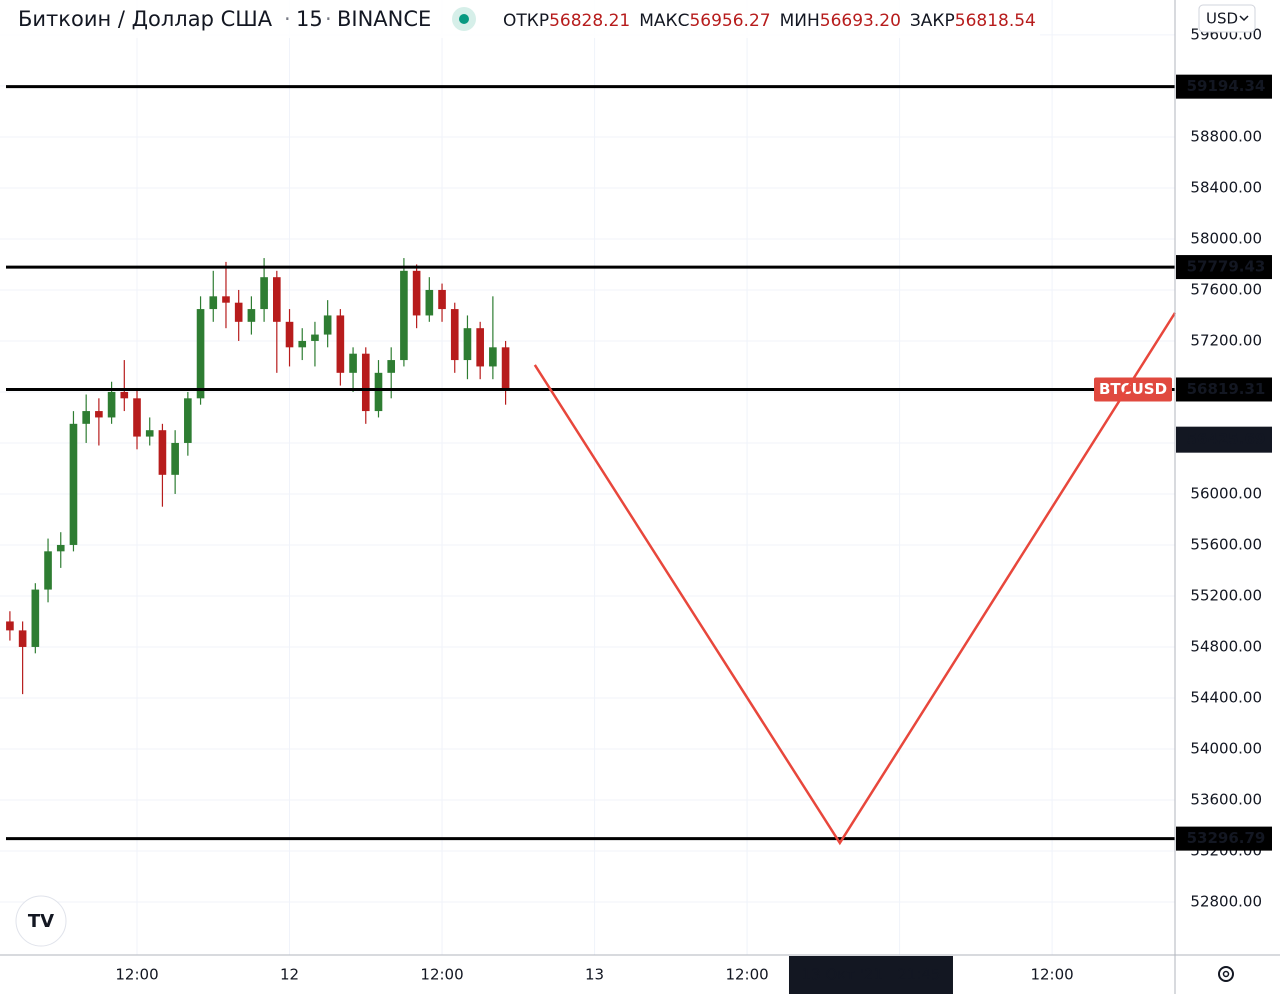  I want to click on status-dot, so click(464, 19).